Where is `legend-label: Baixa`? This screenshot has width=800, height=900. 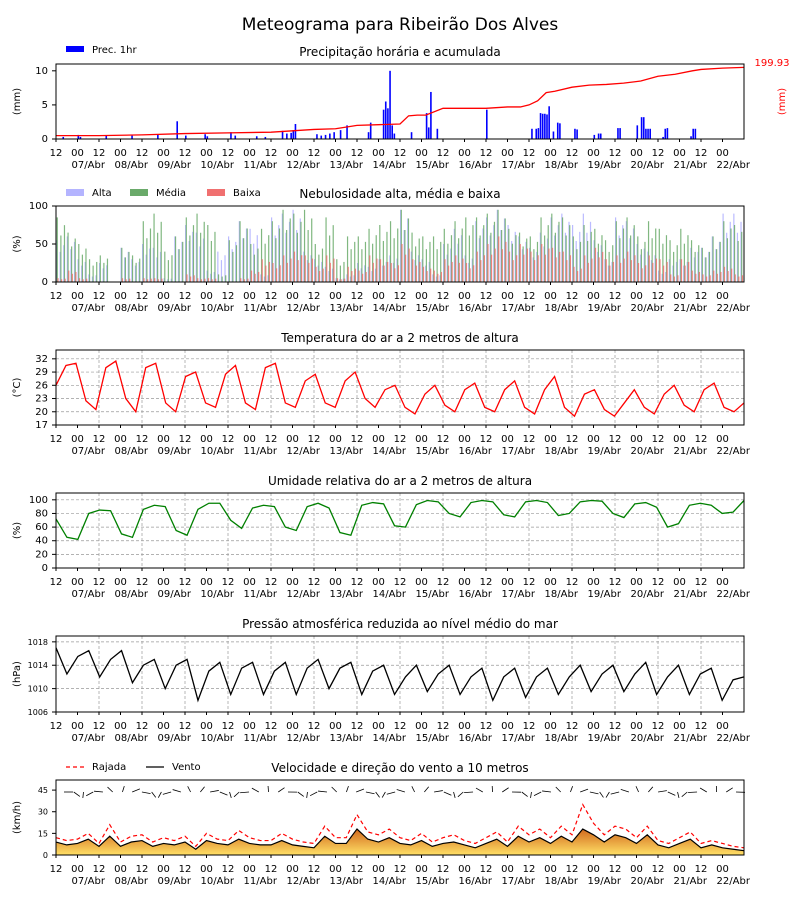 legend-label: Baixa is located at coordinates (247, 193).